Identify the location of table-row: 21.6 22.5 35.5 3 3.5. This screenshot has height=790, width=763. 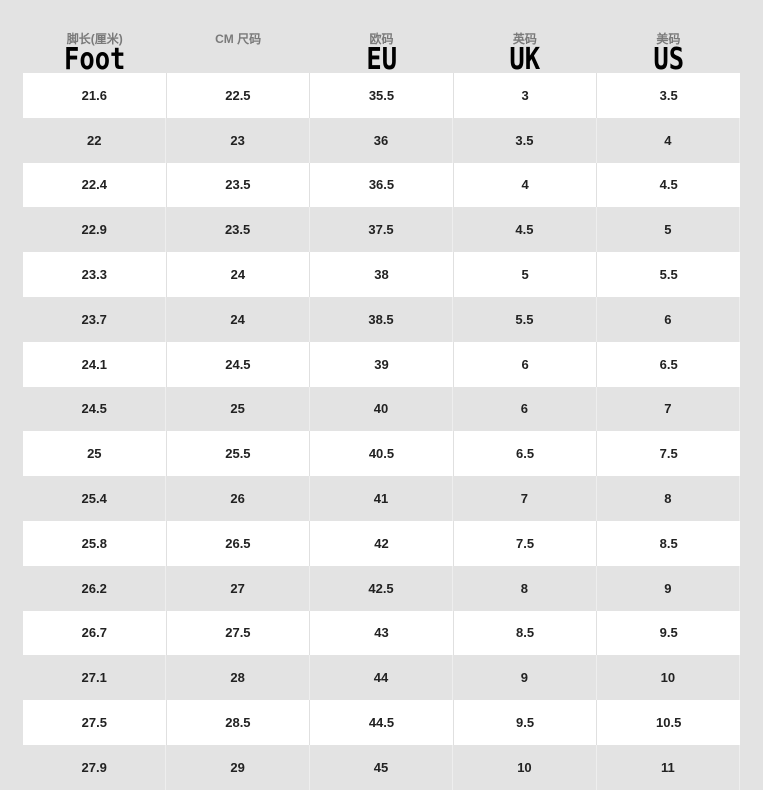
(381, 95).